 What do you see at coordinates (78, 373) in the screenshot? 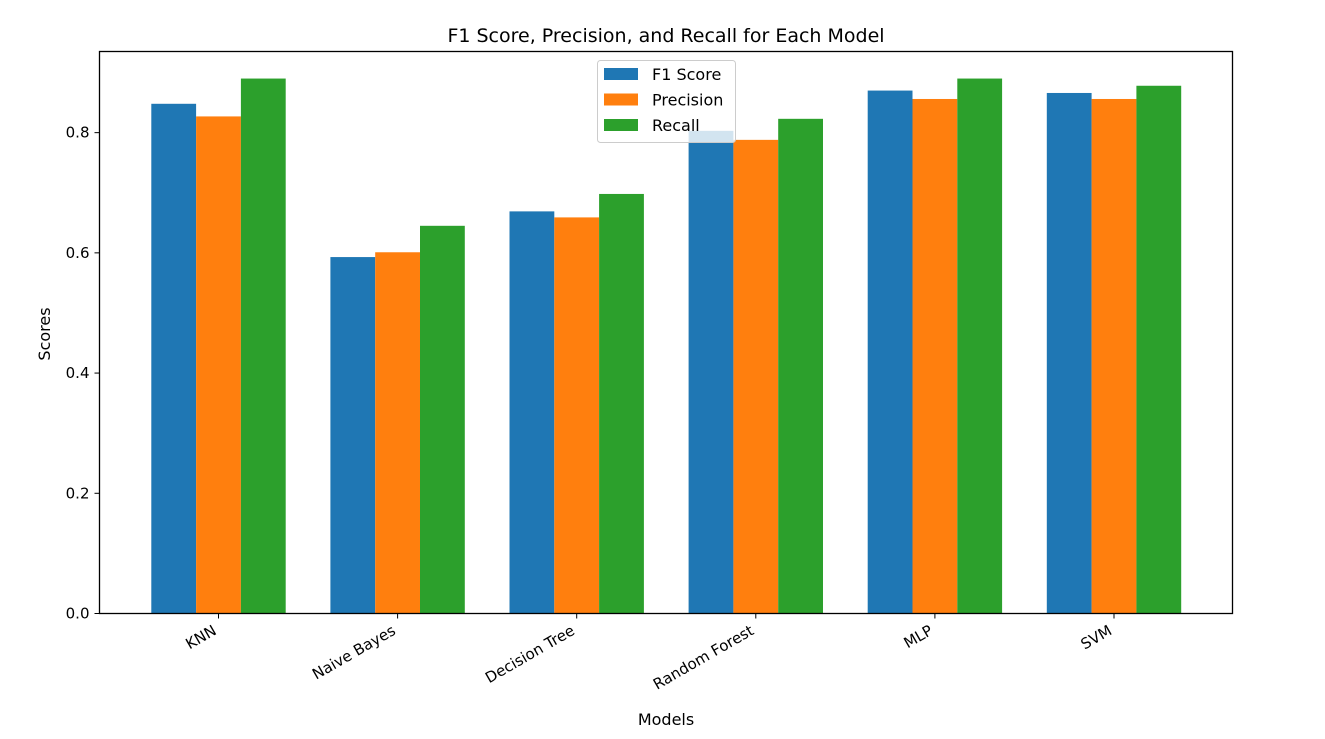
I see `y-tick-label: 0.4` at bounding box center [78, 373].